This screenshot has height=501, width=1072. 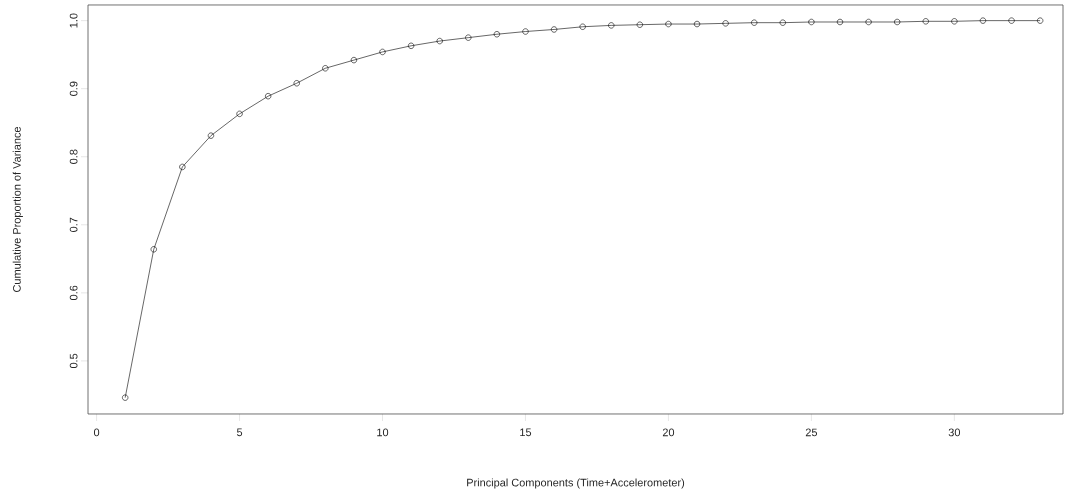 What do you see at coordinates (668, 432) in the screenshot?
I see `x-tick-label: 20` at bounding box center [668, 432].